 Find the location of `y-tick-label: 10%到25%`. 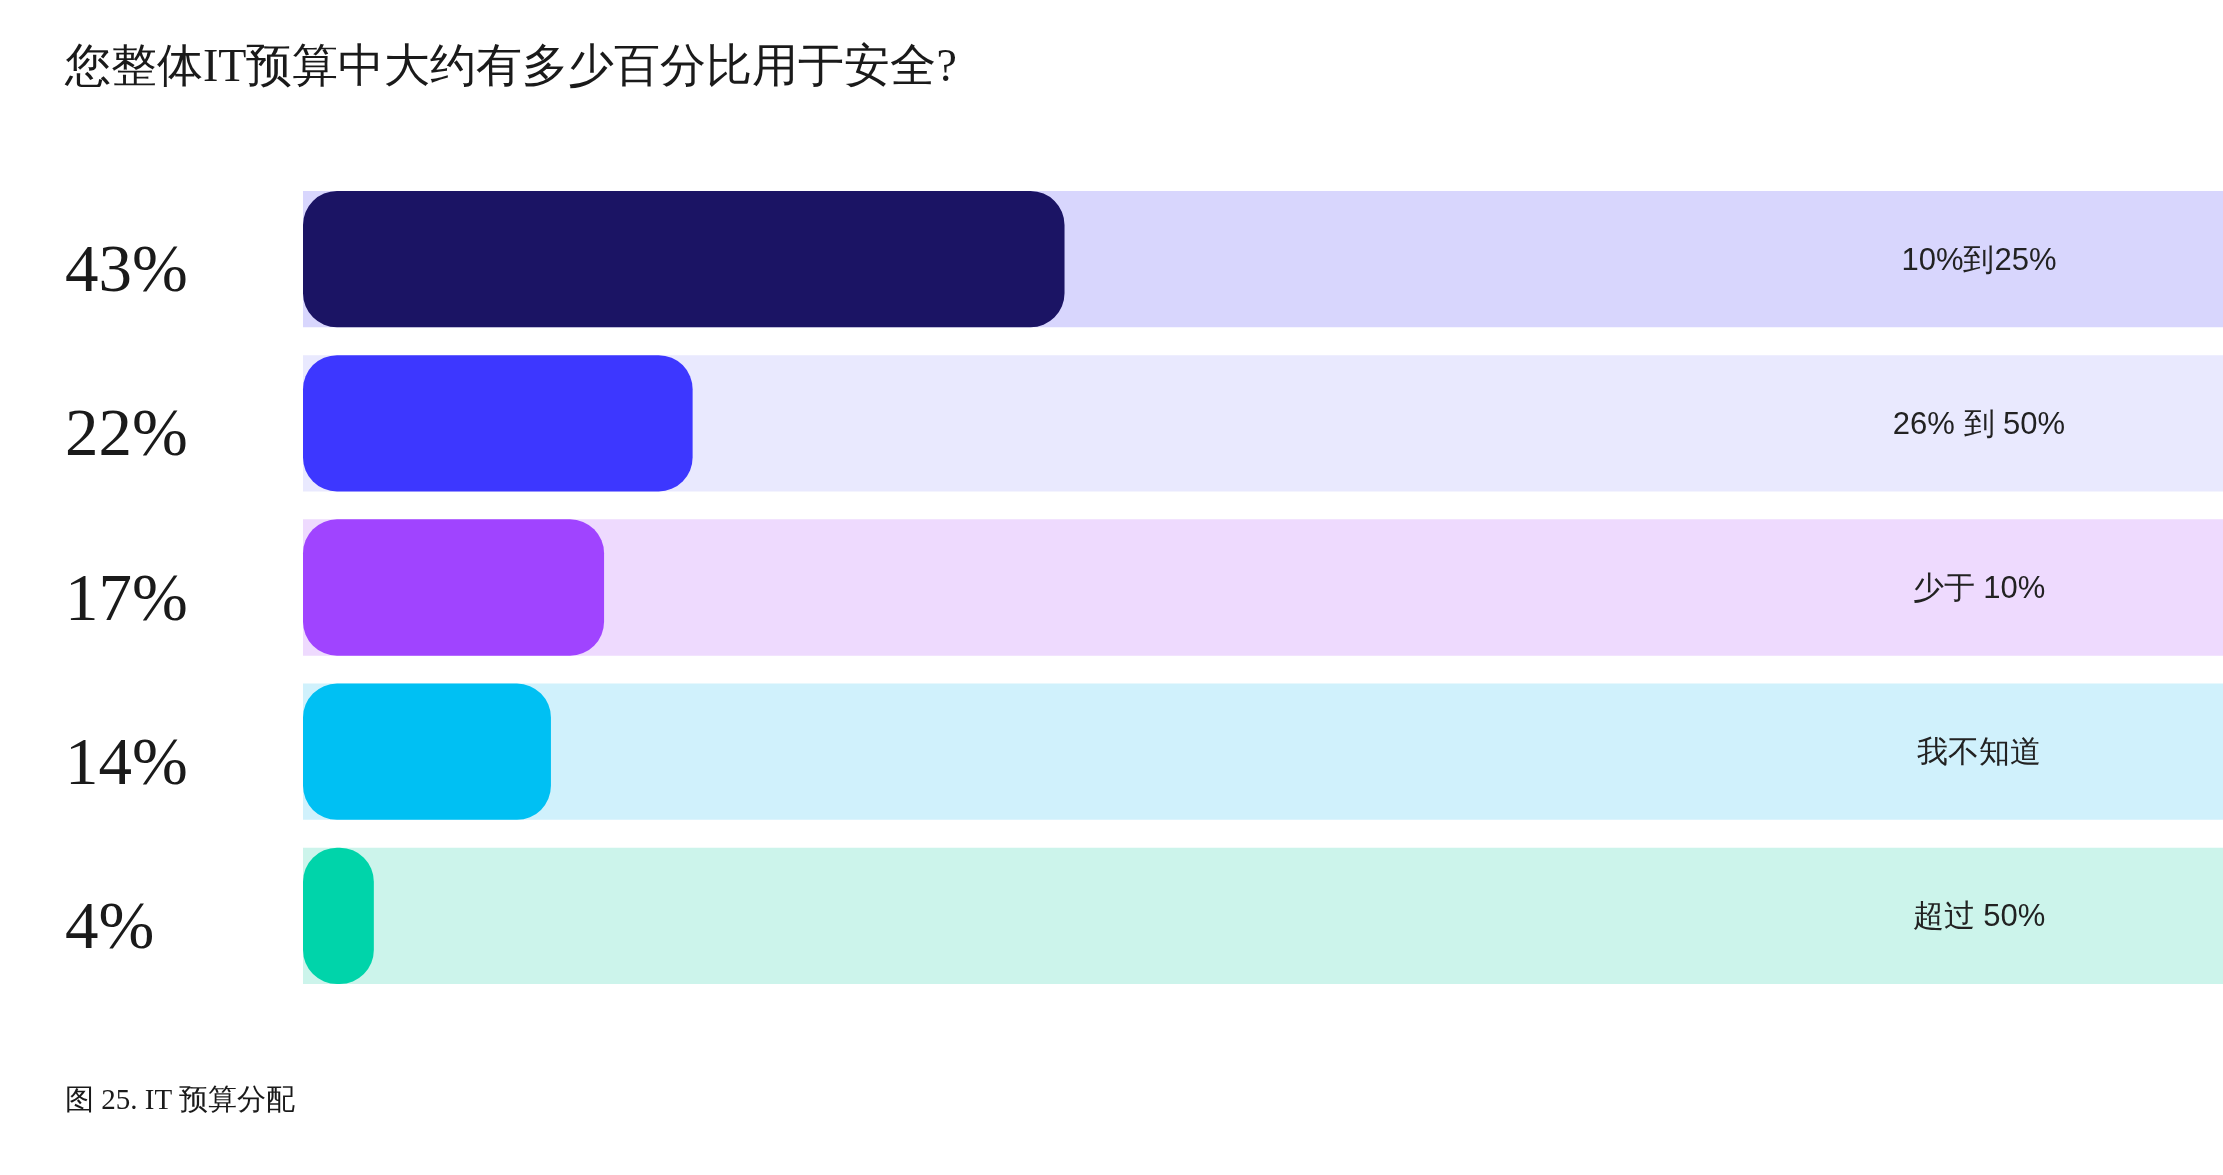

y-tick-label: 10%到25% is located at coordinates (1979, 259).